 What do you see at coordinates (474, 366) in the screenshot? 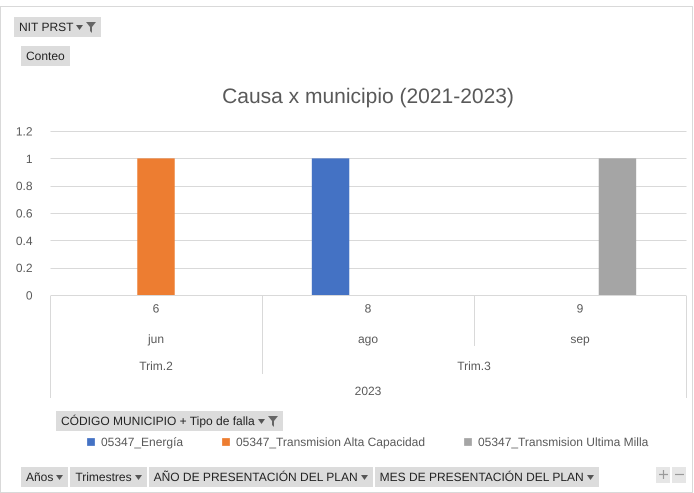
I see `text: Trim.3` at bounding box center [474, 366].